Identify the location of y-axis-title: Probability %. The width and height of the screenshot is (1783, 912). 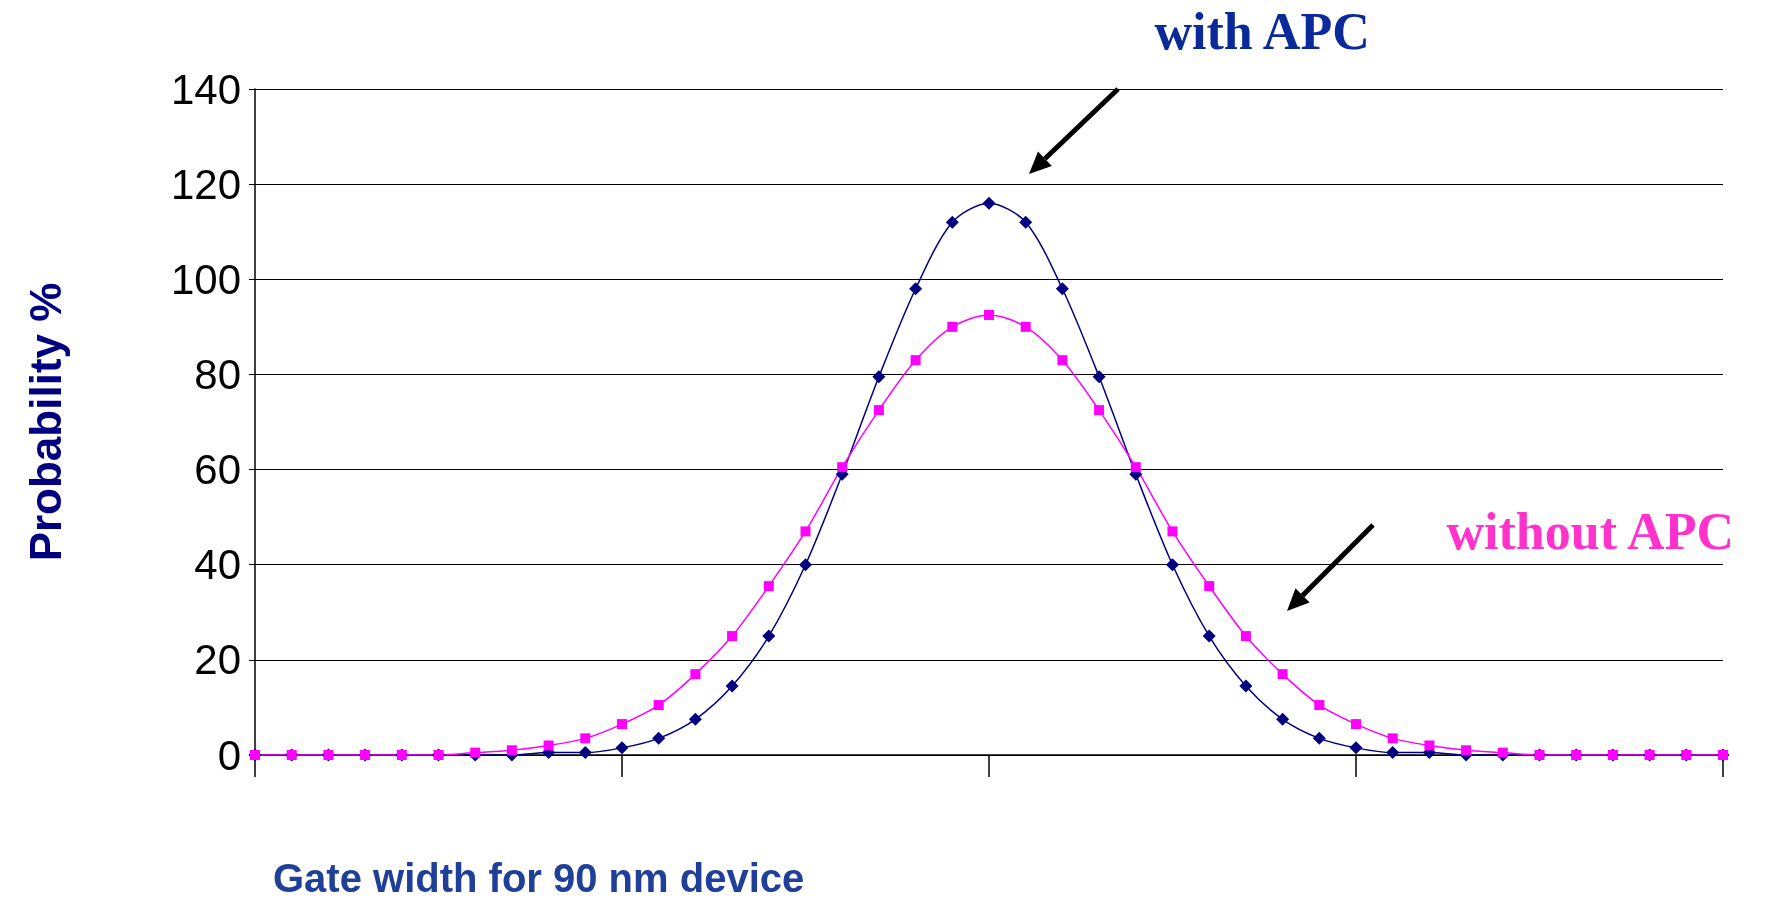
(45, 422).